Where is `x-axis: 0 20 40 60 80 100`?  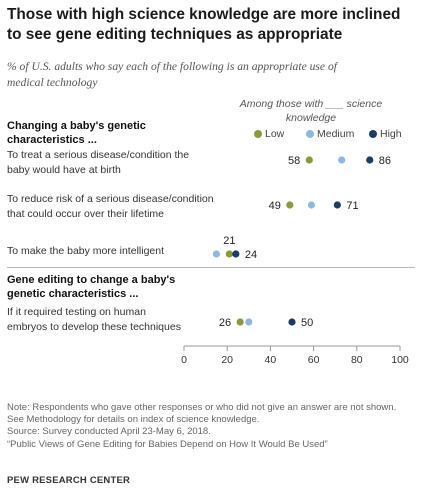 x-axis: 0 20 40 60 80 100 is located at coordinates (295, 355).